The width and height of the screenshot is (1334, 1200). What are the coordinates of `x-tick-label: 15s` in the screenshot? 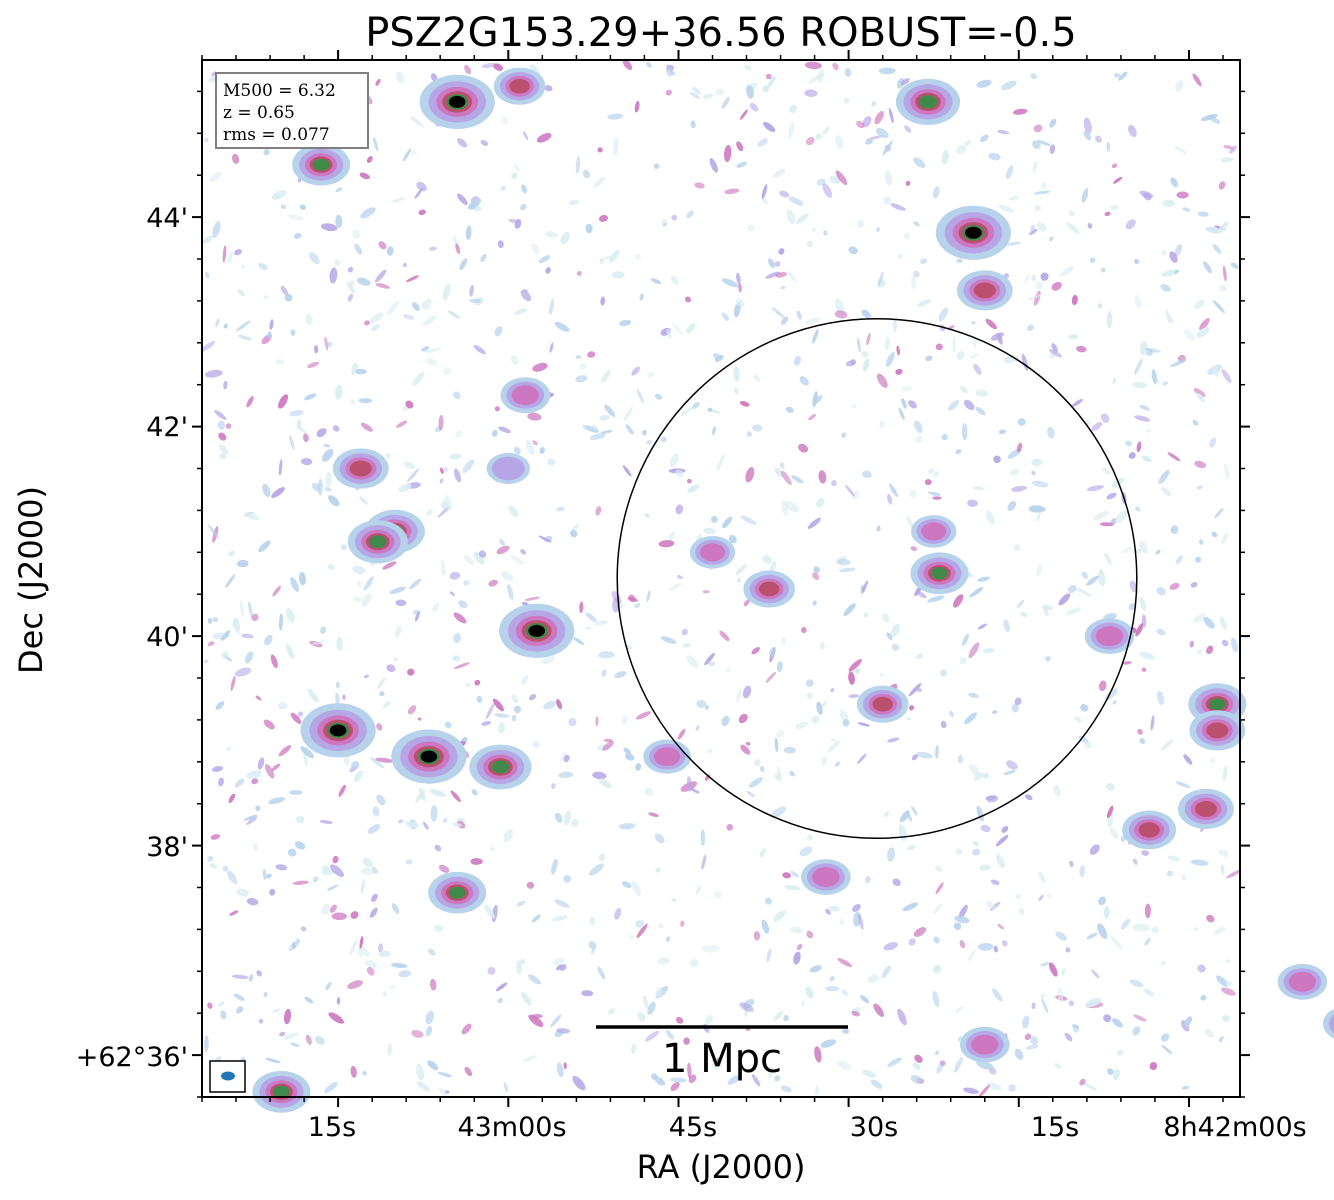 It's located at (332, 1127).